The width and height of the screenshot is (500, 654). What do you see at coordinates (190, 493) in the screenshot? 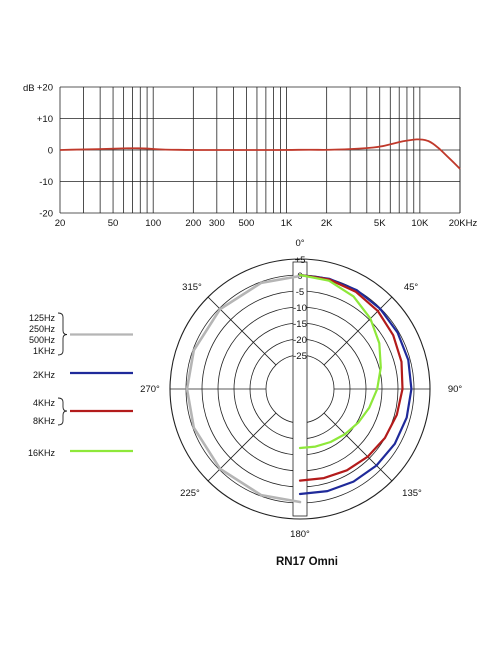
I see `angle-label: 225°` at bounding box center [190, 493].